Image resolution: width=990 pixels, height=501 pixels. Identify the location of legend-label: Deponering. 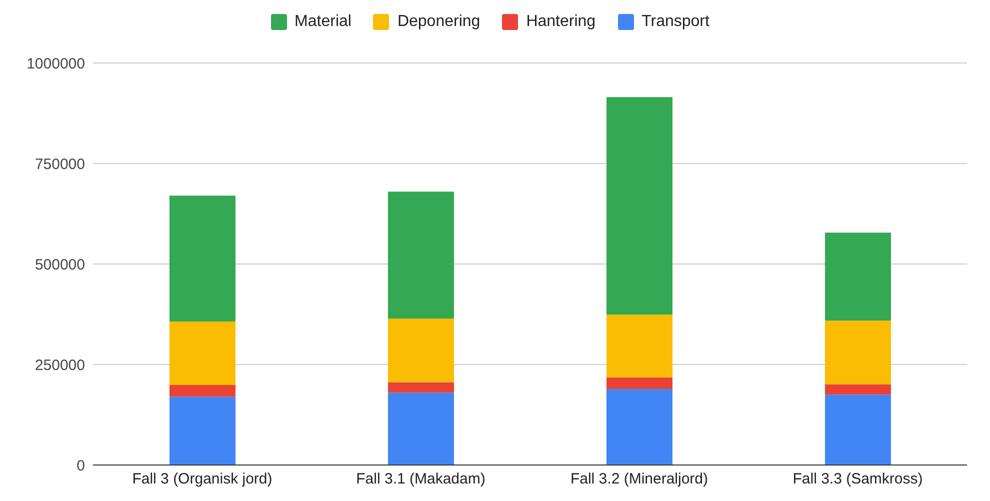
(438, 22).